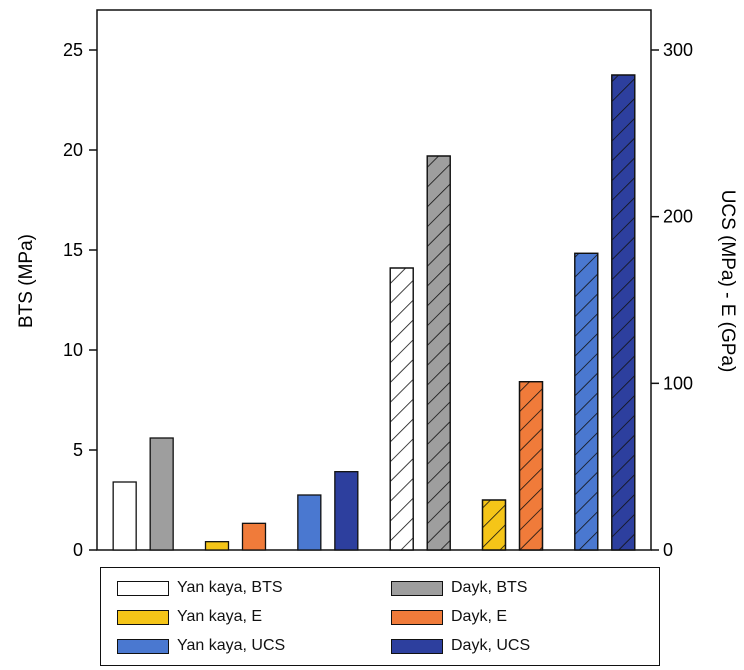 The height and width of the screenshot is (670, 744). What do you see at coordinates (26, 281) in the screenshot?
I see `y-axis-label-left: BTS (MPa)` at bounding box center [26, 281].